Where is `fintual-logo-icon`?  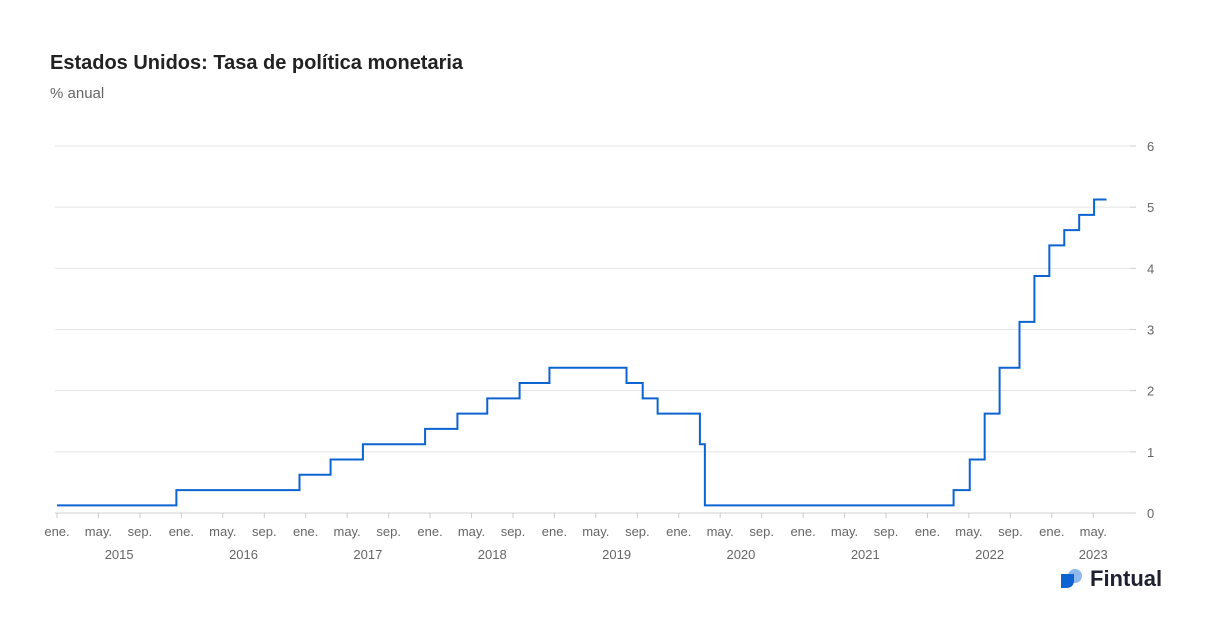
fintual-logo-icon is located at coordinates (1071, 578).